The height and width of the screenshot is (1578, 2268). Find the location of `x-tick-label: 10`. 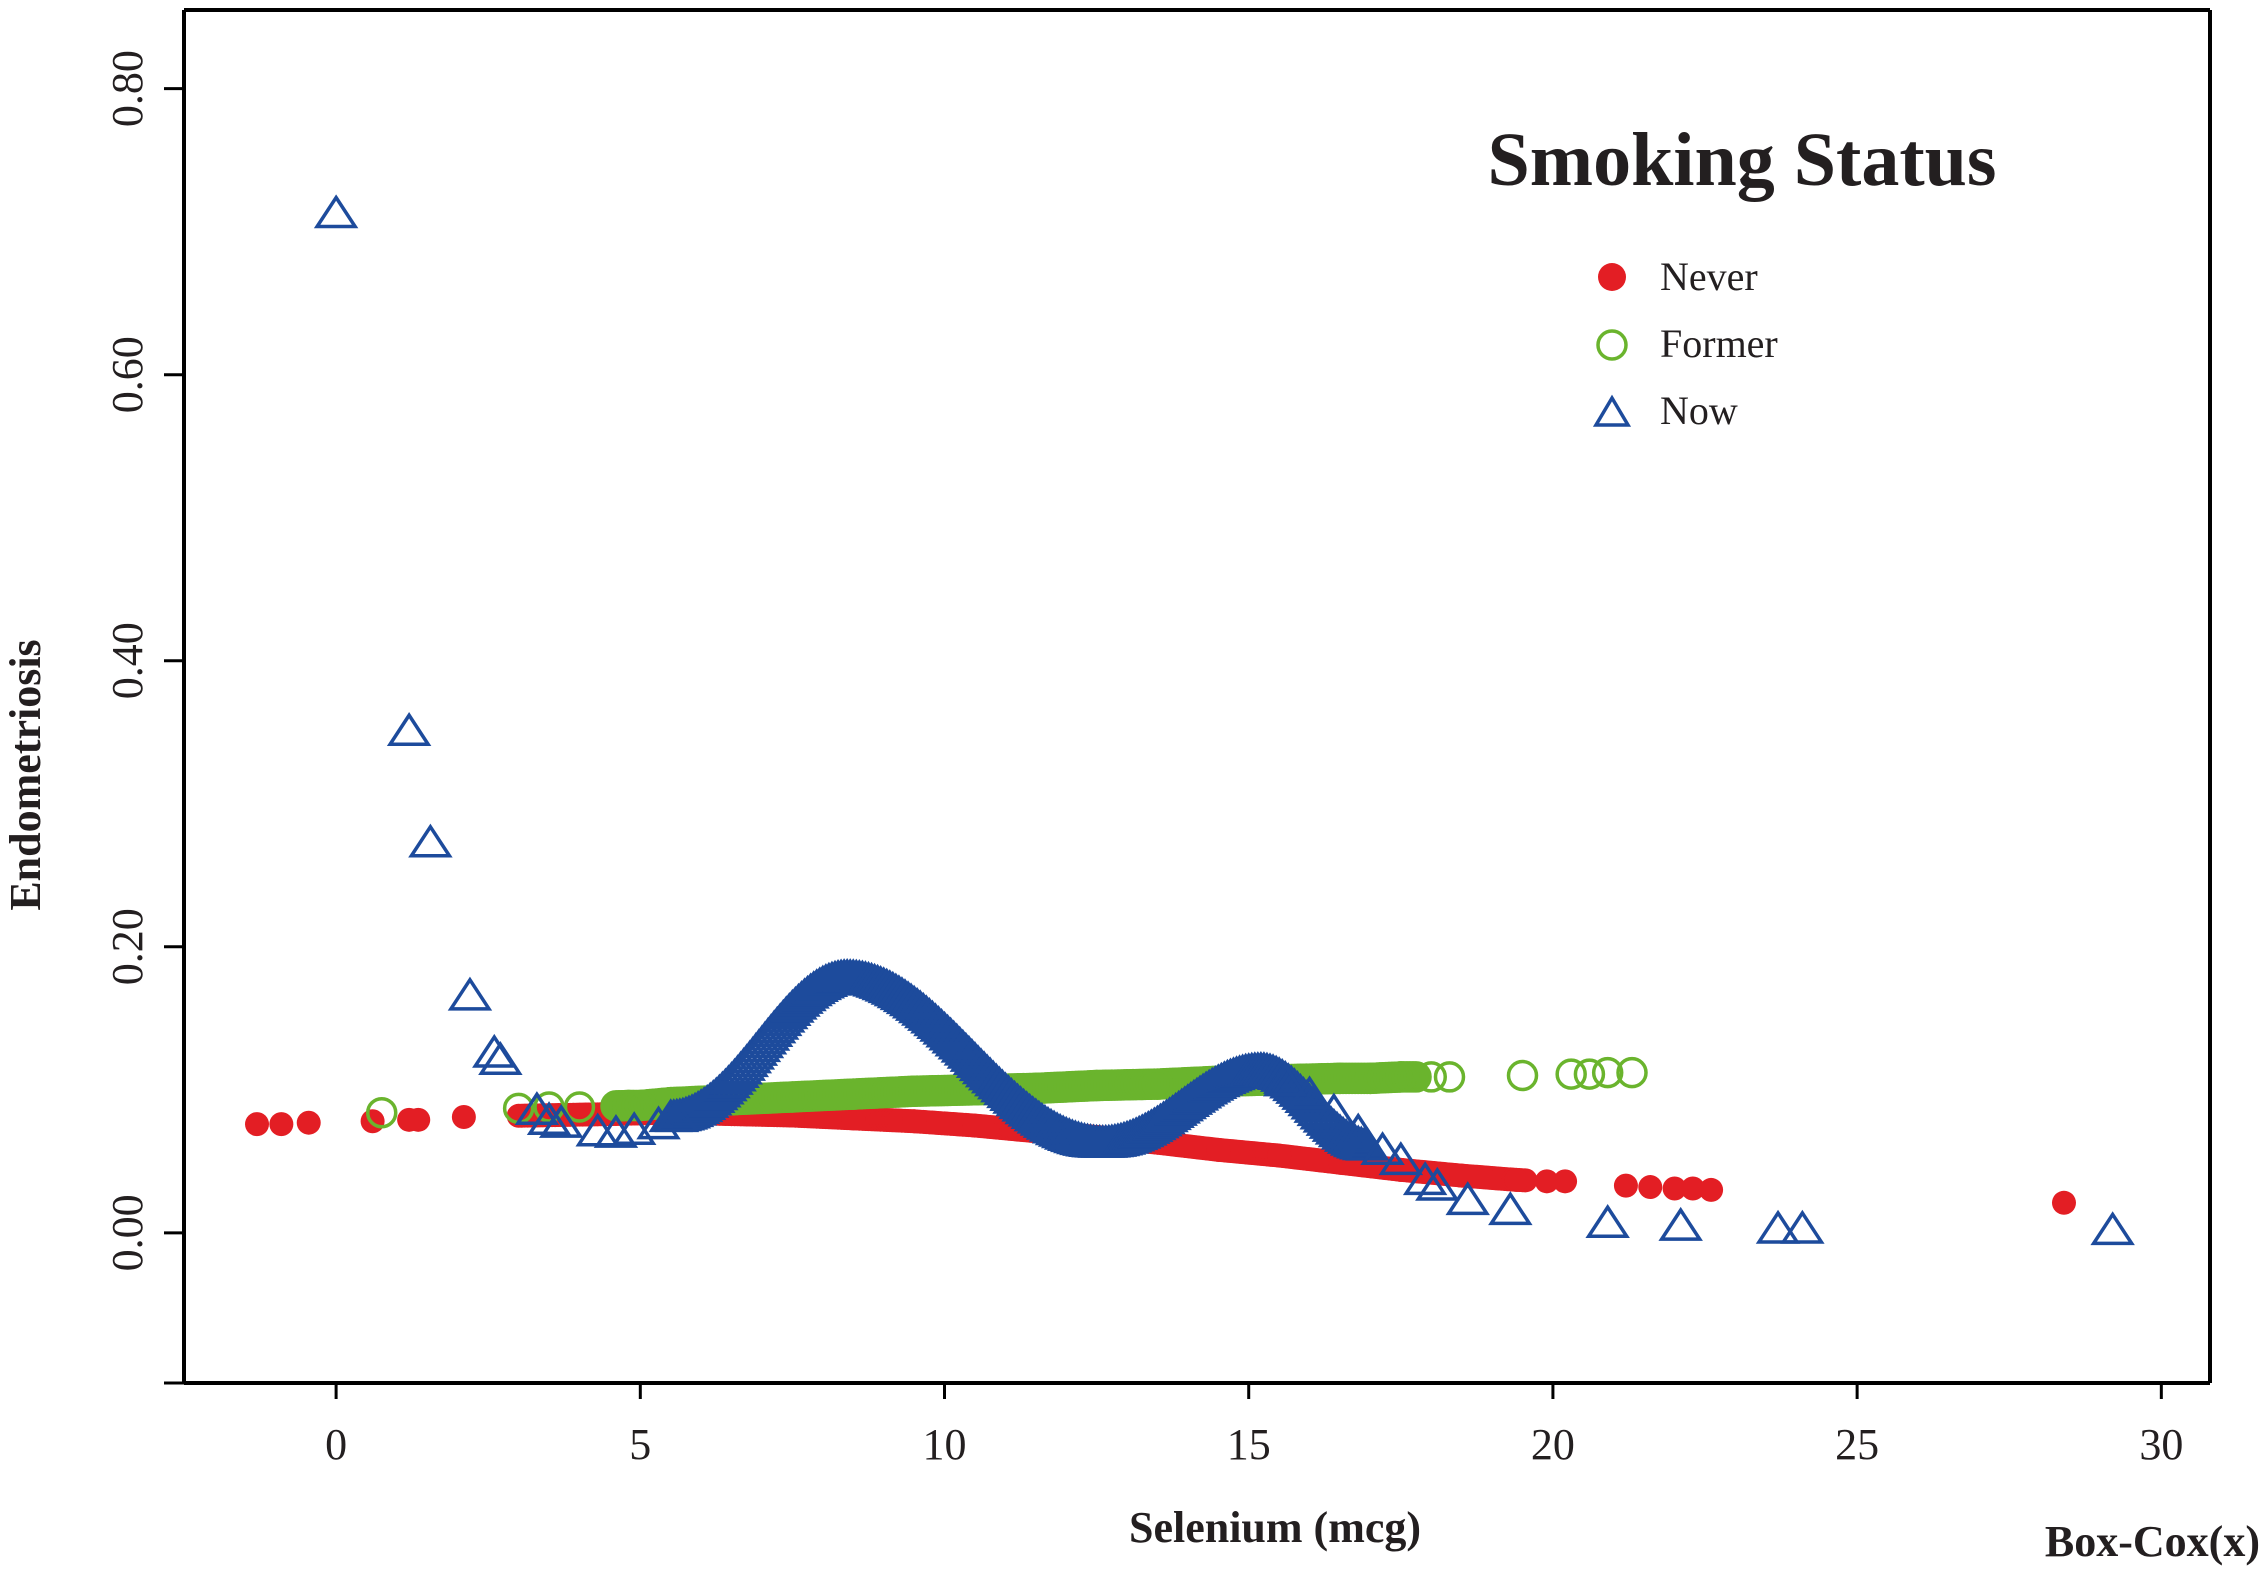

x-tick-label: 10 is located at coordinates (945, 1444).